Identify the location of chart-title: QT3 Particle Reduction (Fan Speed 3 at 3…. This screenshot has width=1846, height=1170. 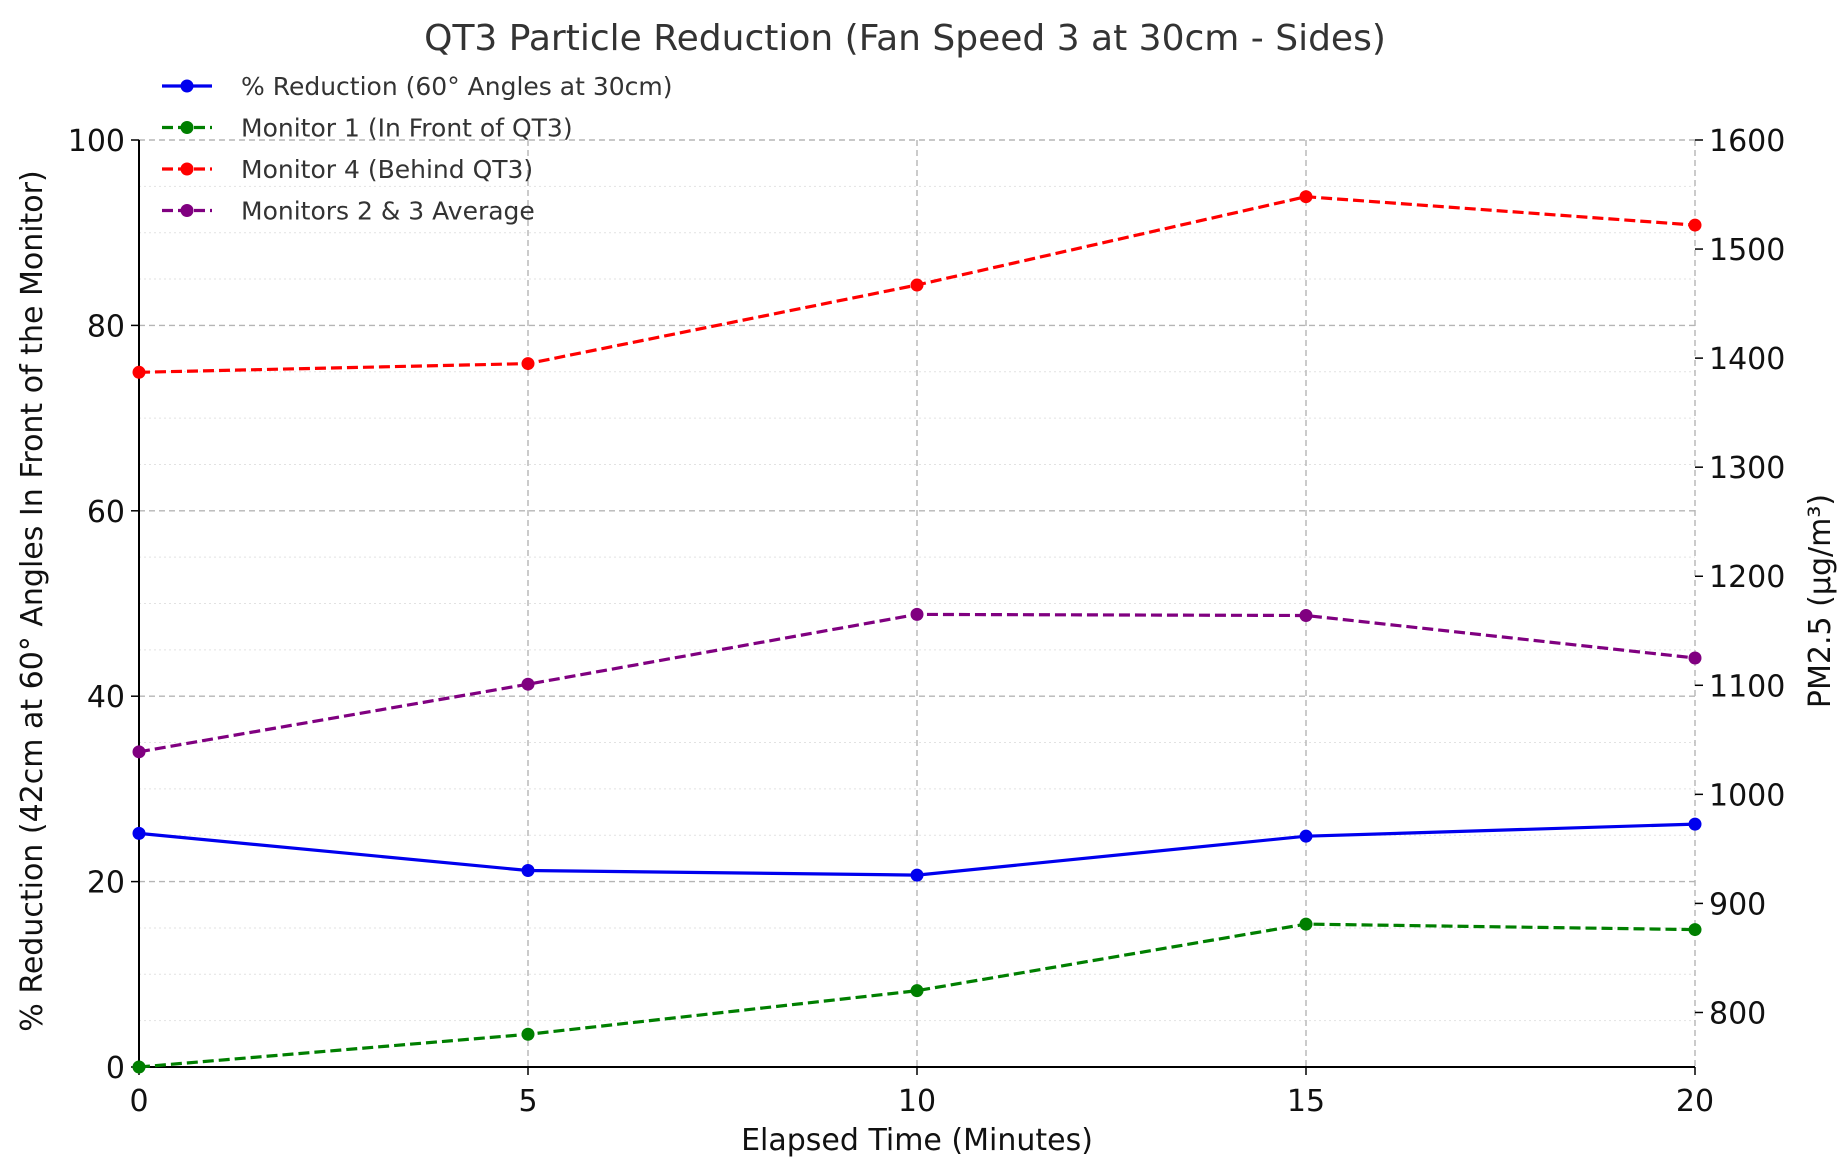
(905, 38).